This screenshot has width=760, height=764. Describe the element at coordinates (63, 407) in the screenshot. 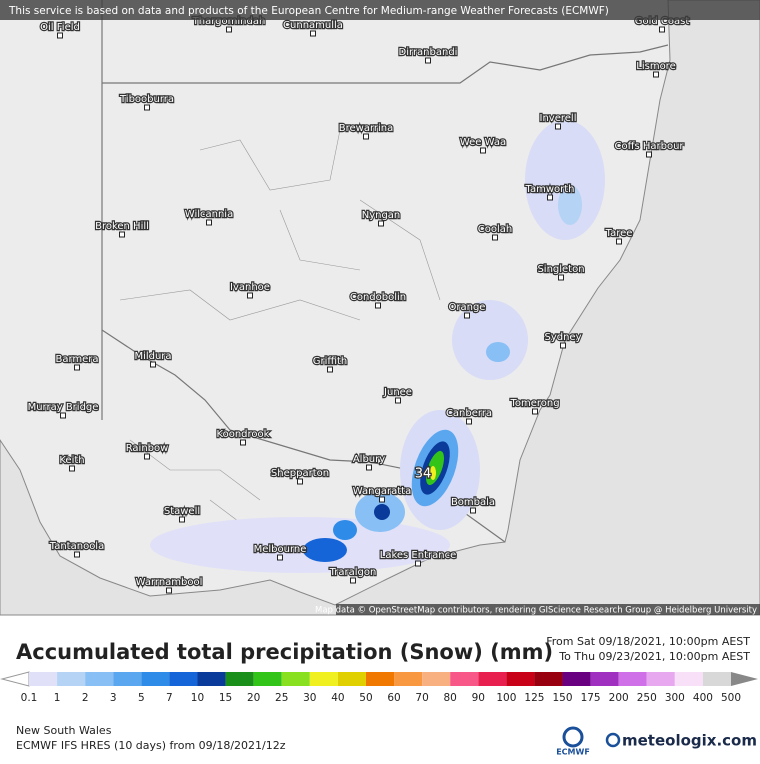

I see `place-label: Murray Bridge` at that location.